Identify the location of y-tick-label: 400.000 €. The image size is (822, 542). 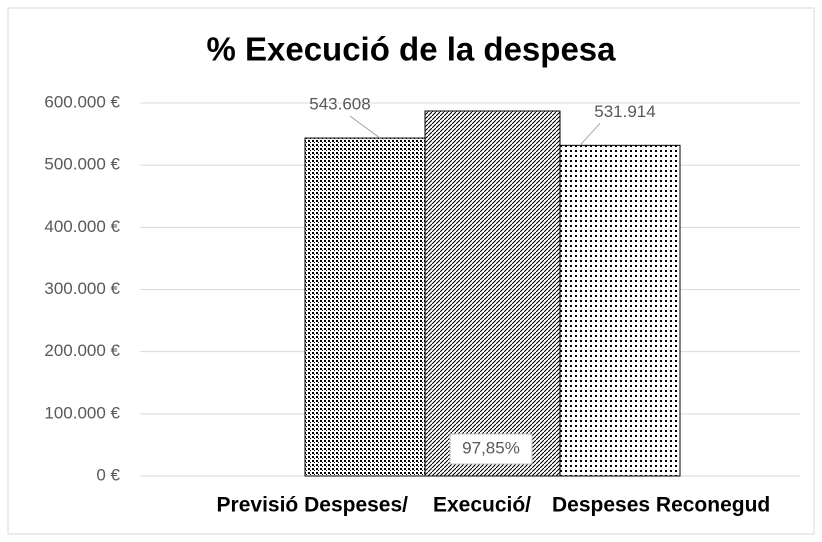
(82, 226).